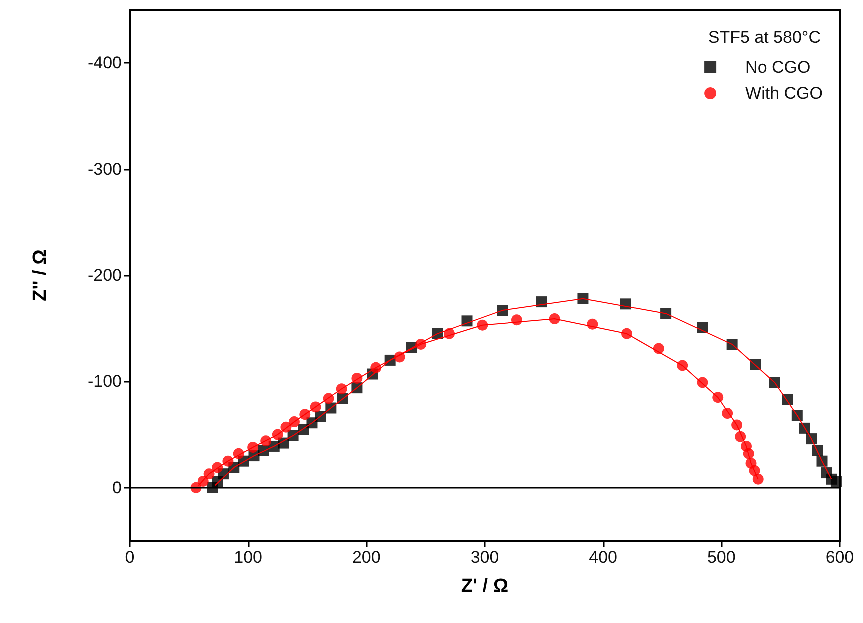 The height and width of the screenshot is (623, 863). Describe the element at coordinates (764, 37) in the screenshot. I see `legend-title: STF5 at 580°C` at that location.